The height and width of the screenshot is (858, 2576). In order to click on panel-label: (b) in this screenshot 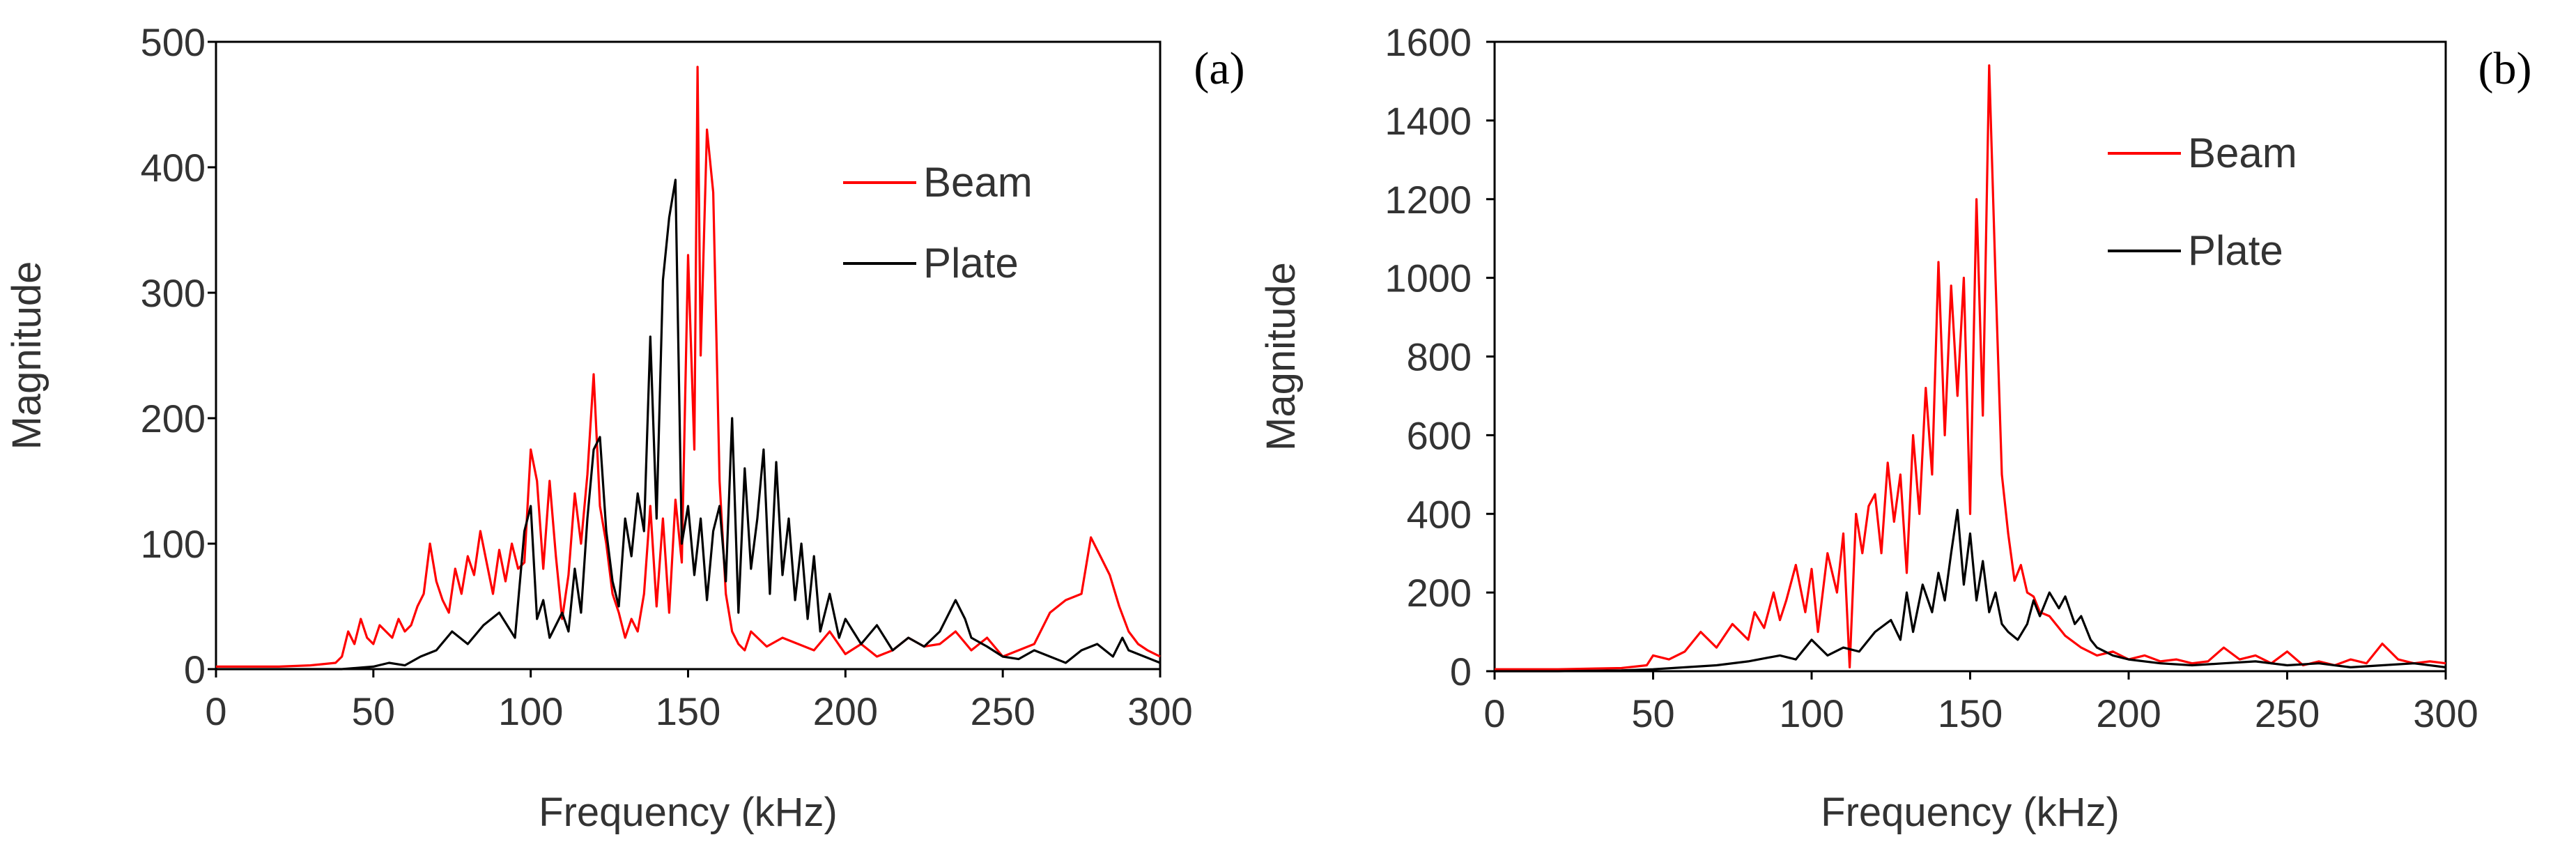, I will do `click(2505, 68)`.